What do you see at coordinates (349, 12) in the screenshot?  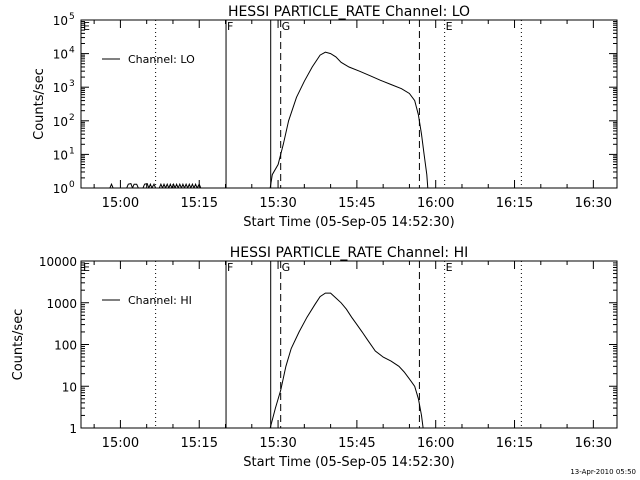 I see `chart-title: HESSI PARTICLE_RATE Channel: LO` at bounding box center [349, 12].